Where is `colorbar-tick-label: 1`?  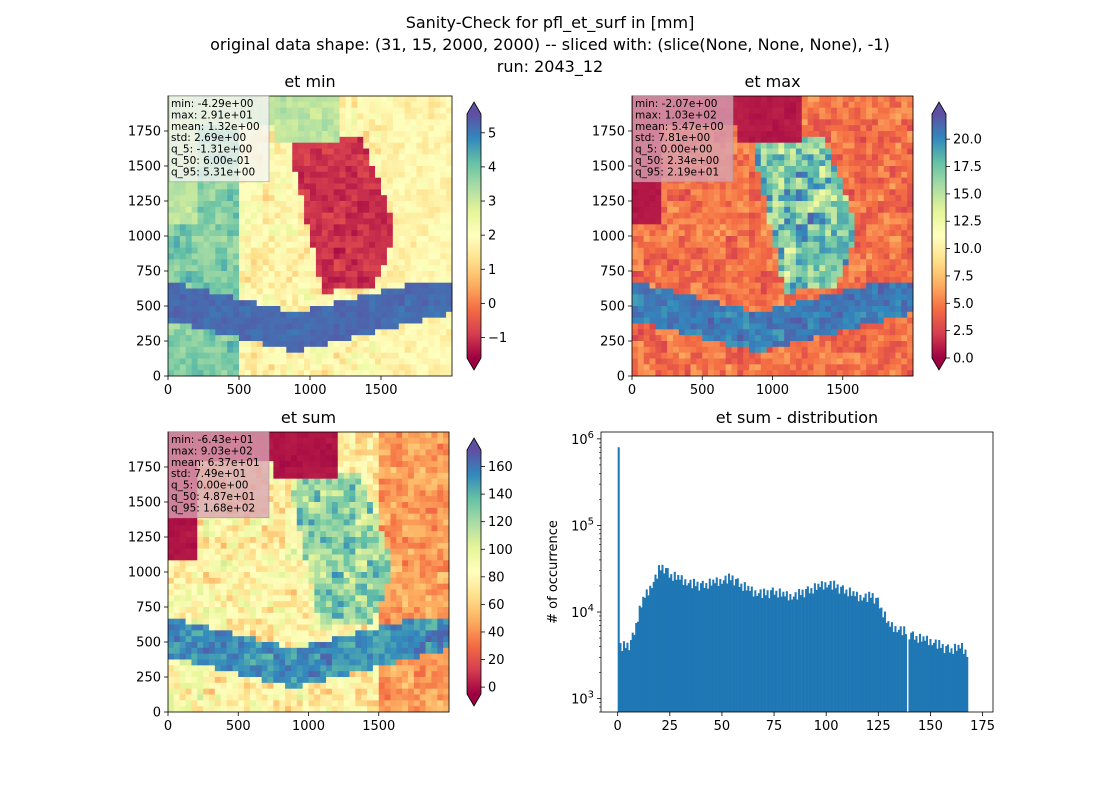 colorbar-tick-label: 1 is located at coordinates (492, 270).